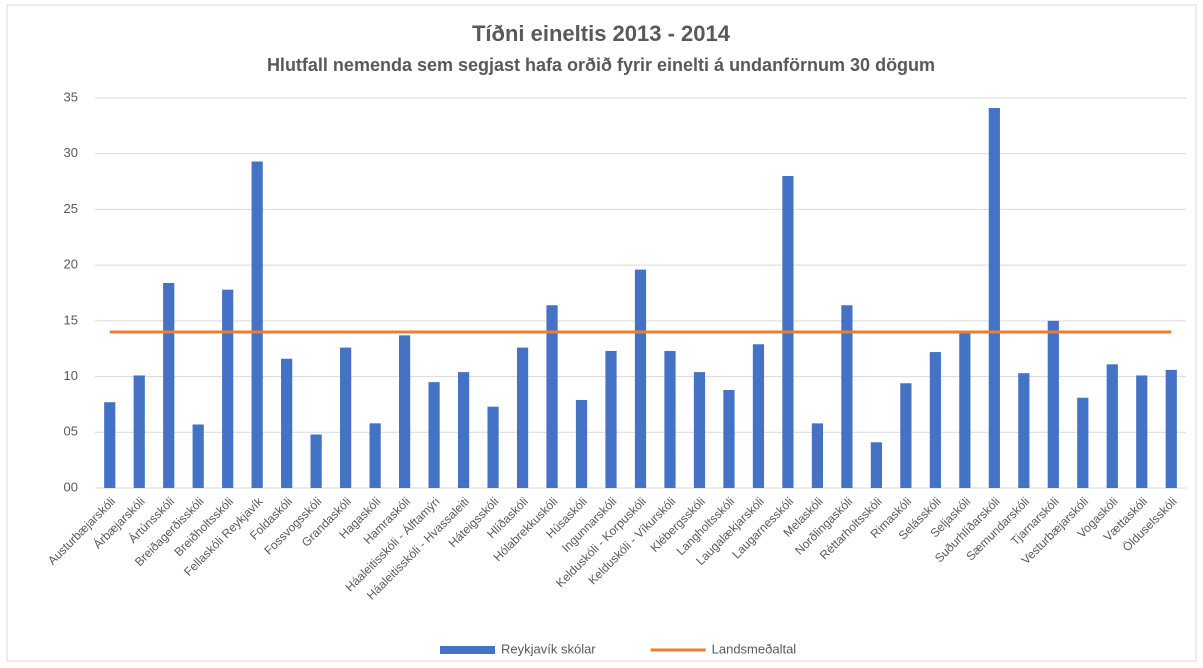  What do you see at coordinates (71, 319) in the screenshot?
I see `y-tick-label: 15` at bounding box center [71, 319].